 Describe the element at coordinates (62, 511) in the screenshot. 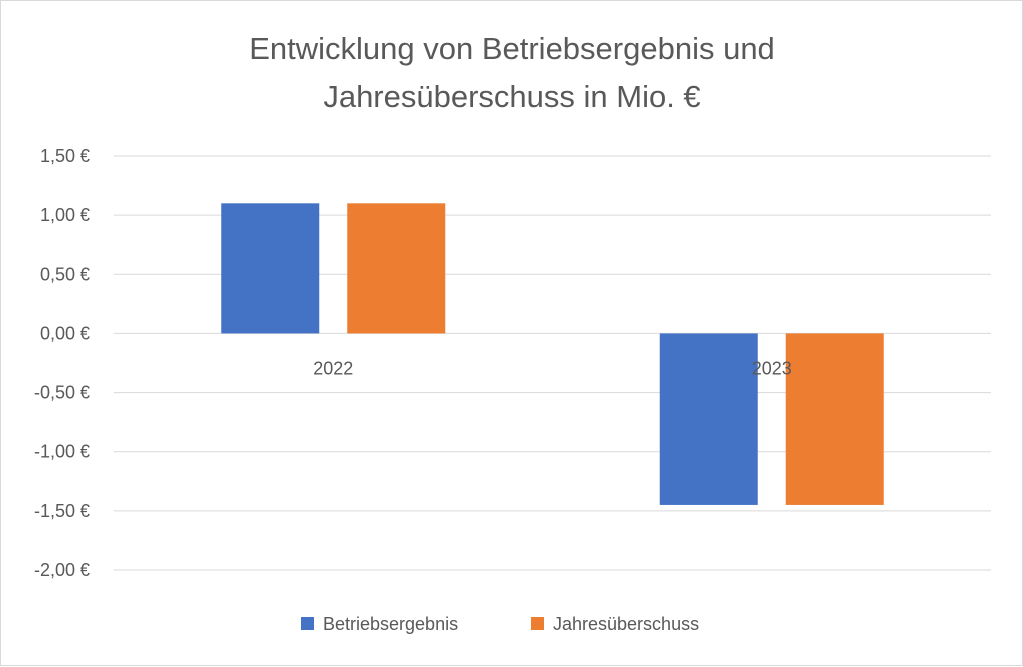

I see `y-tick-label: -1,50 €` at that location.